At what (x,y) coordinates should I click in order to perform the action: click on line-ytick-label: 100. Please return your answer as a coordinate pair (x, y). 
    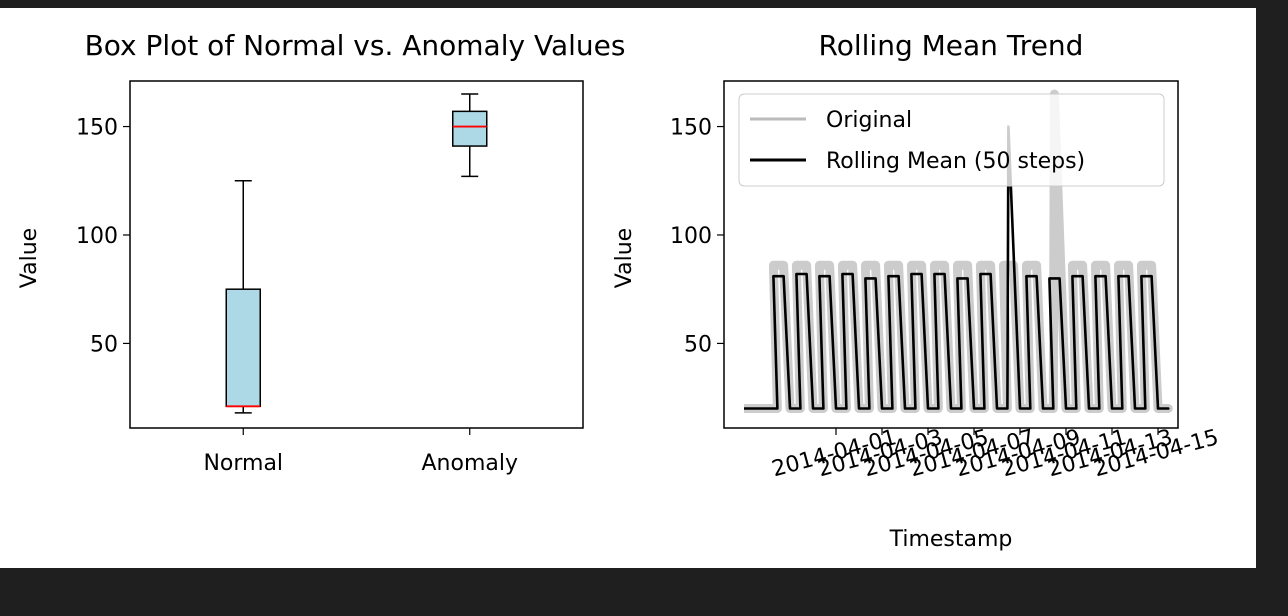
    Looking at the image, I should click on (691, 236).